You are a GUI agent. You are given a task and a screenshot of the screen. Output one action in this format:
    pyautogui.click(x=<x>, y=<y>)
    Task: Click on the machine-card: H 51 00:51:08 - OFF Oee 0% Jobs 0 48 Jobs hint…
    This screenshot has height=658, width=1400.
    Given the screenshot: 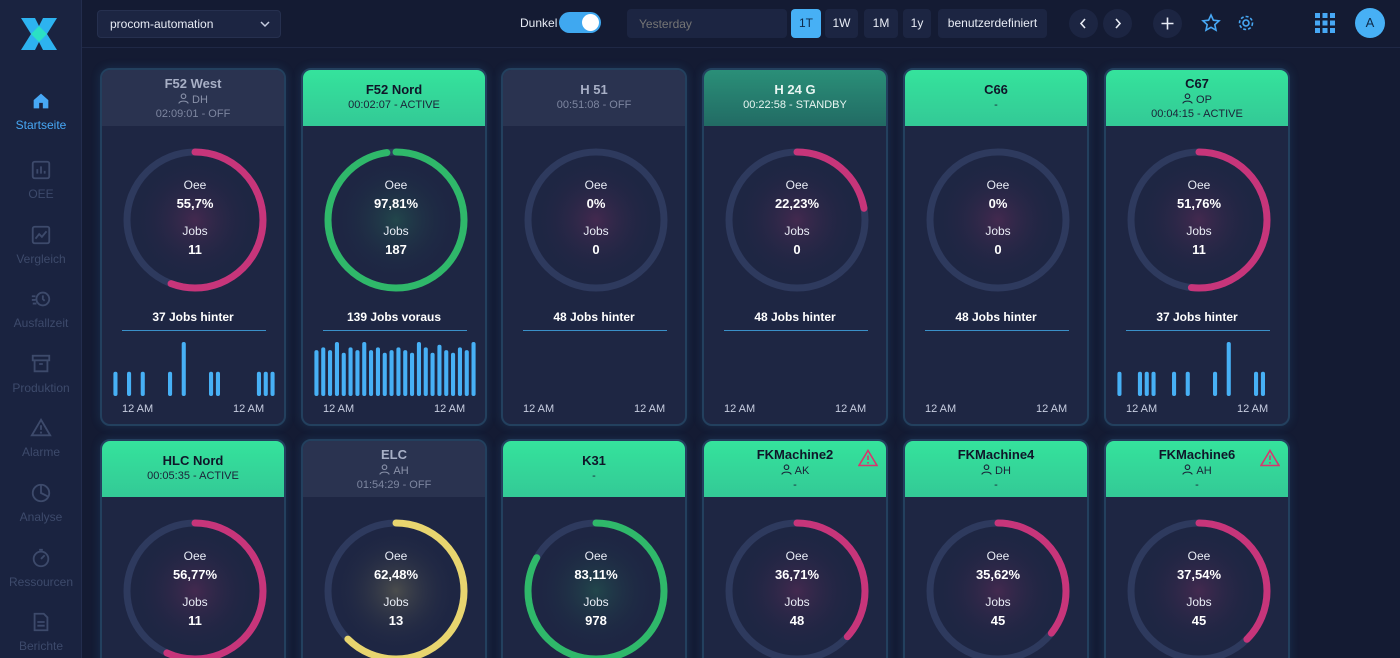 What is the action you would take?
    pyautogui.click(x=594, y=247)
    